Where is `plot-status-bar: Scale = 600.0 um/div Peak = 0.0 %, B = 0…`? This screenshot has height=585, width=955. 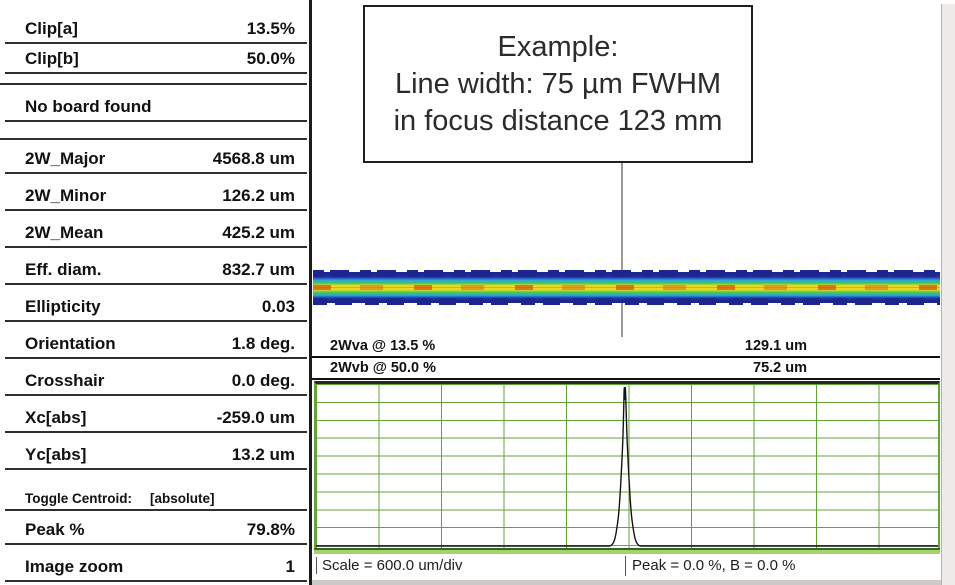
plot-status-bar: Scale = 600.0 um/div Peak = 0.0 %, B = 0… is located at coordinates (626, 567).